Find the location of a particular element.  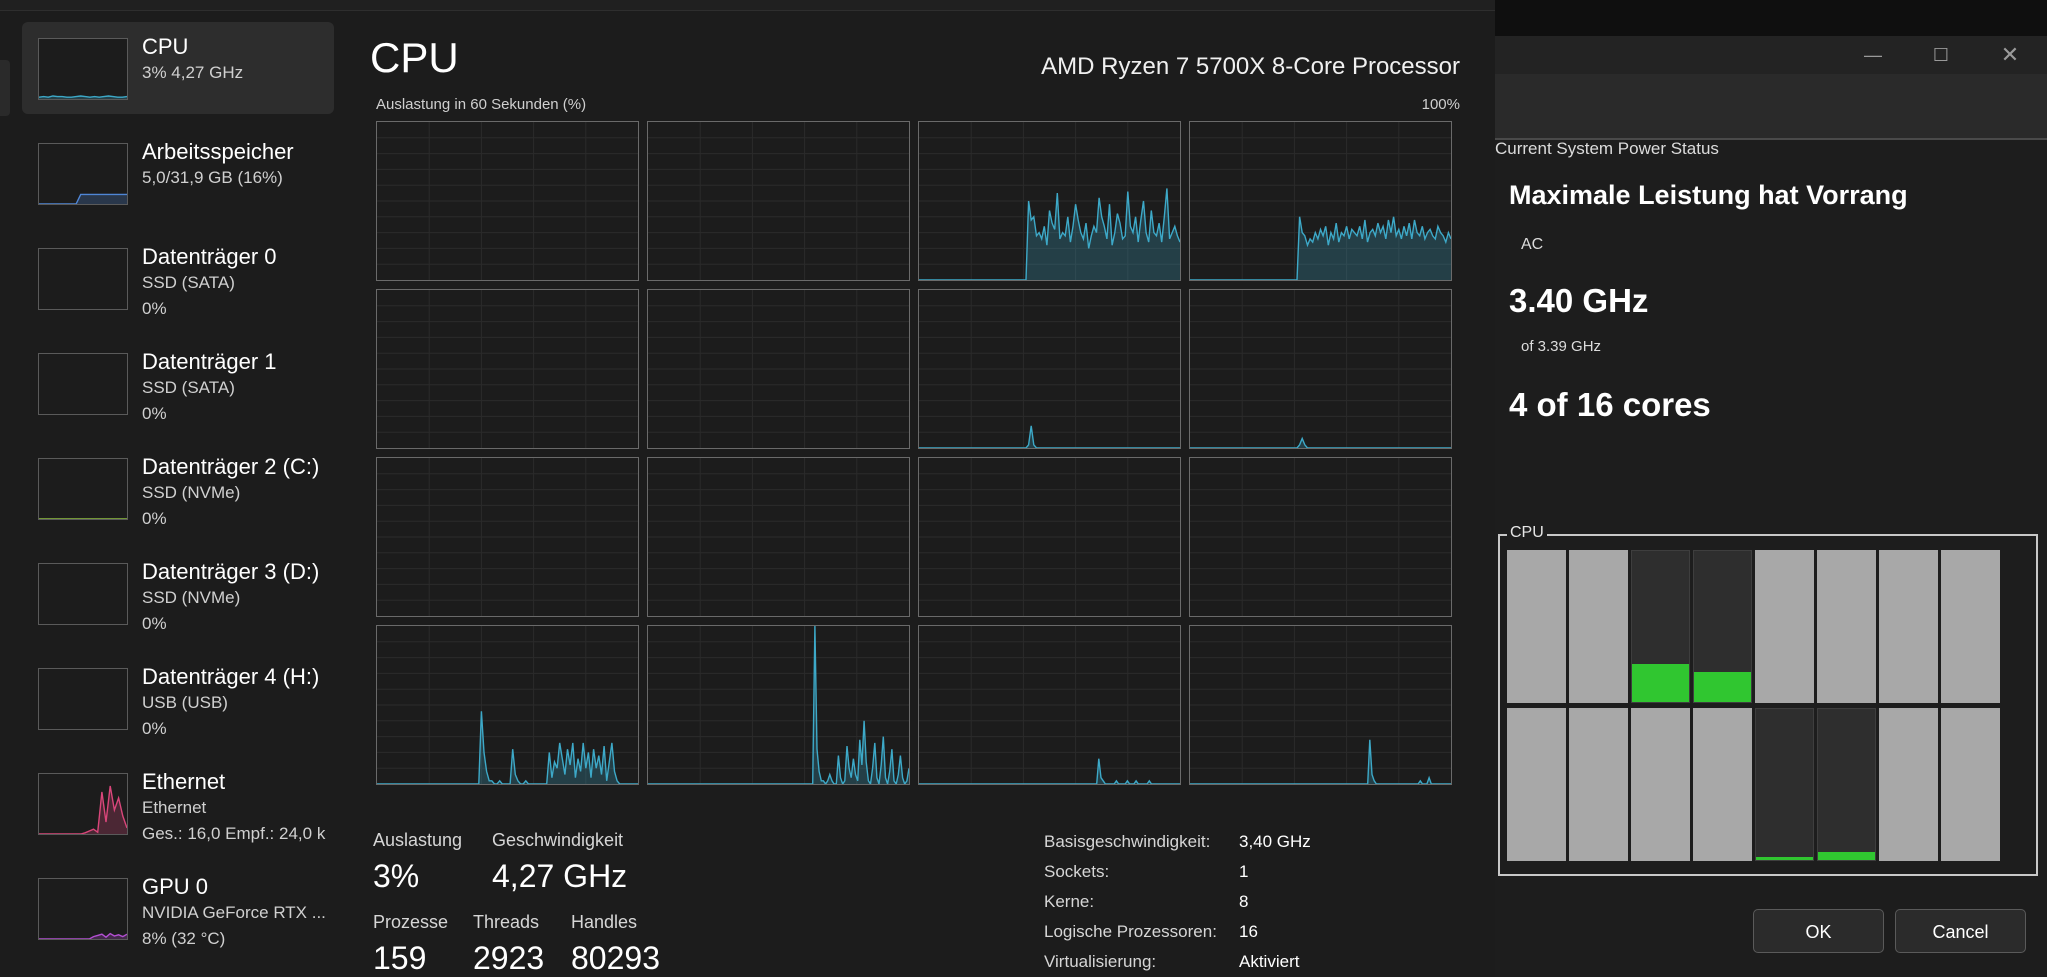

sidebar-item-label: GPU 0 is located at coordinates (175, 886).